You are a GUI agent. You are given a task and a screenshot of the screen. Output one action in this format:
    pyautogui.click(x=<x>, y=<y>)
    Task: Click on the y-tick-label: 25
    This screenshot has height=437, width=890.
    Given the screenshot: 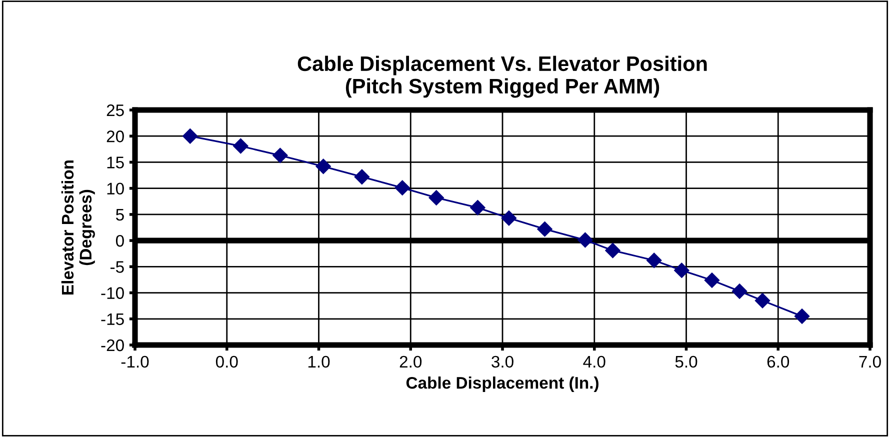 What is the action you would take?
    pyautogui.click(x=115, y=110)
    